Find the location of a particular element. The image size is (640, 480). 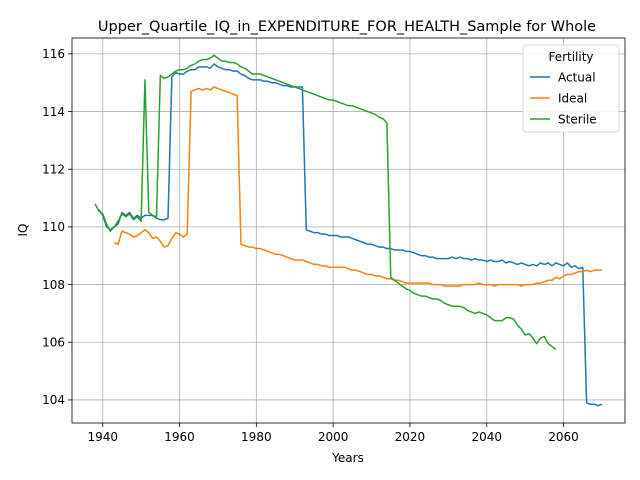

x-axis-label: Years is located at coordinates (347, 458).